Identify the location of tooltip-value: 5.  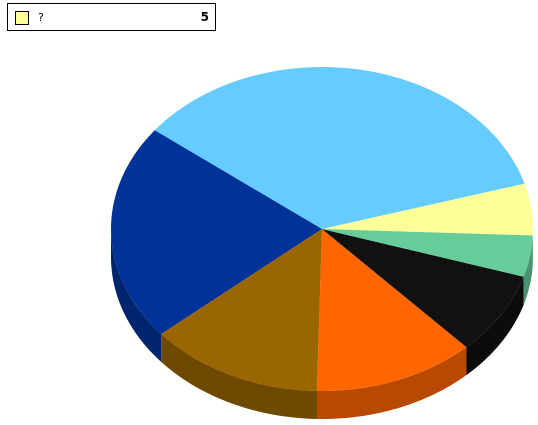
(204, 17).